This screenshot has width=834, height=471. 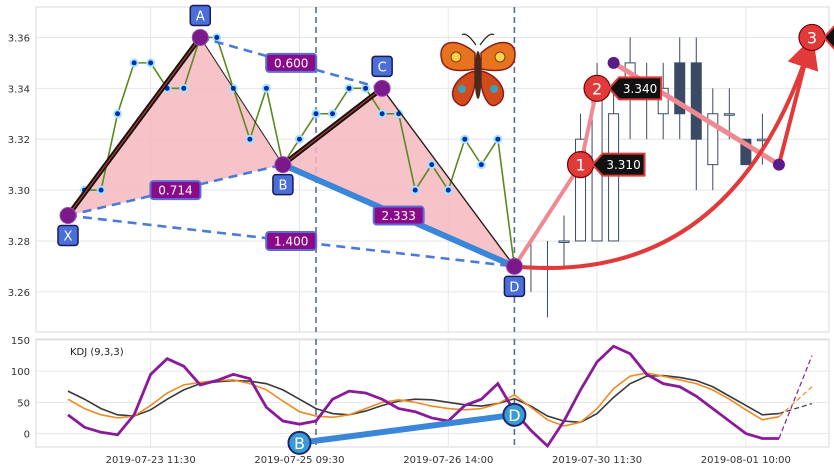 I want to click on x-tick-label: 2019-07-30 11:30, so click(x=597, y=460).